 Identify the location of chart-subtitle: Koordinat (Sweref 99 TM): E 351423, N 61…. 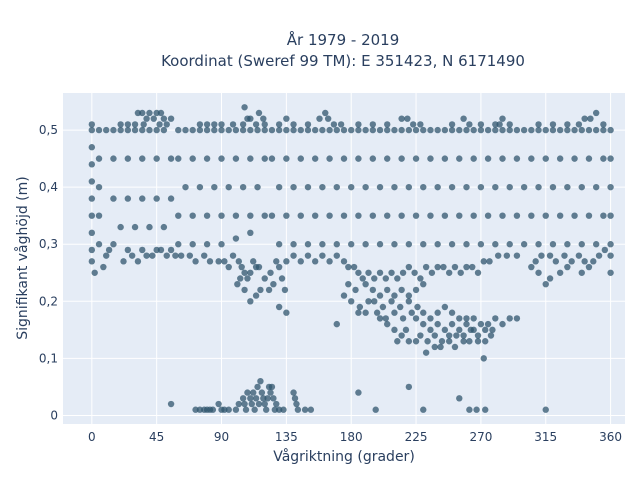
(343, 61).